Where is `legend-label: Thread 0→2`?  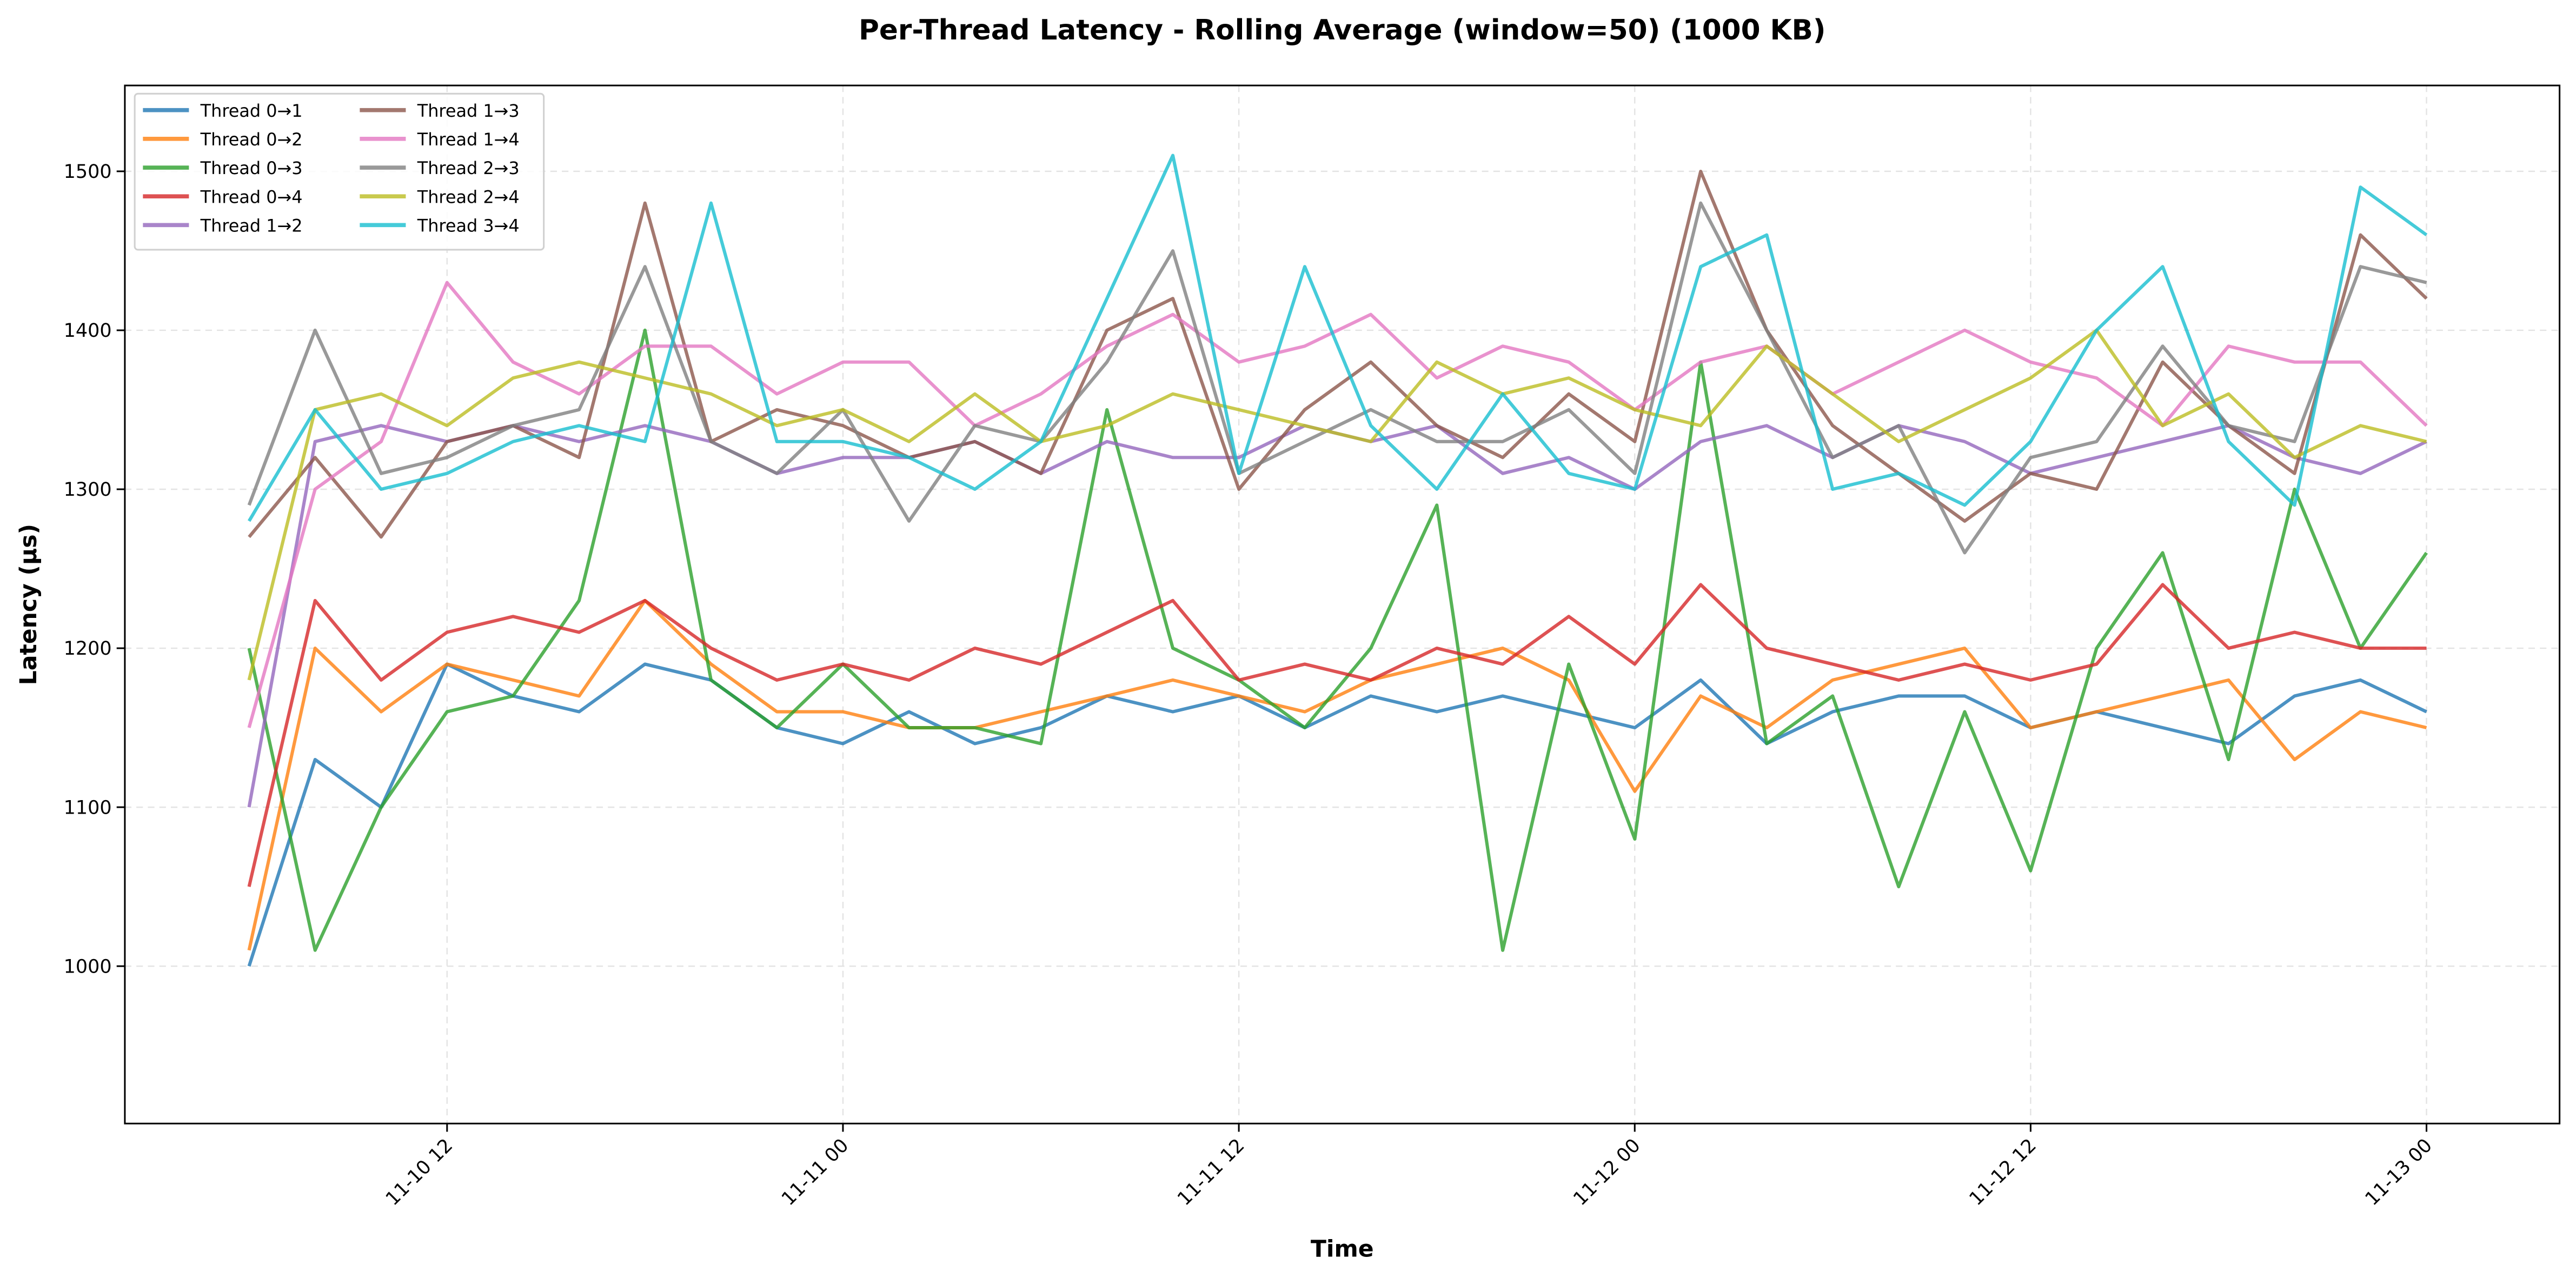
legend-label: Thread 0→2 is located at coordinates (251, 139).